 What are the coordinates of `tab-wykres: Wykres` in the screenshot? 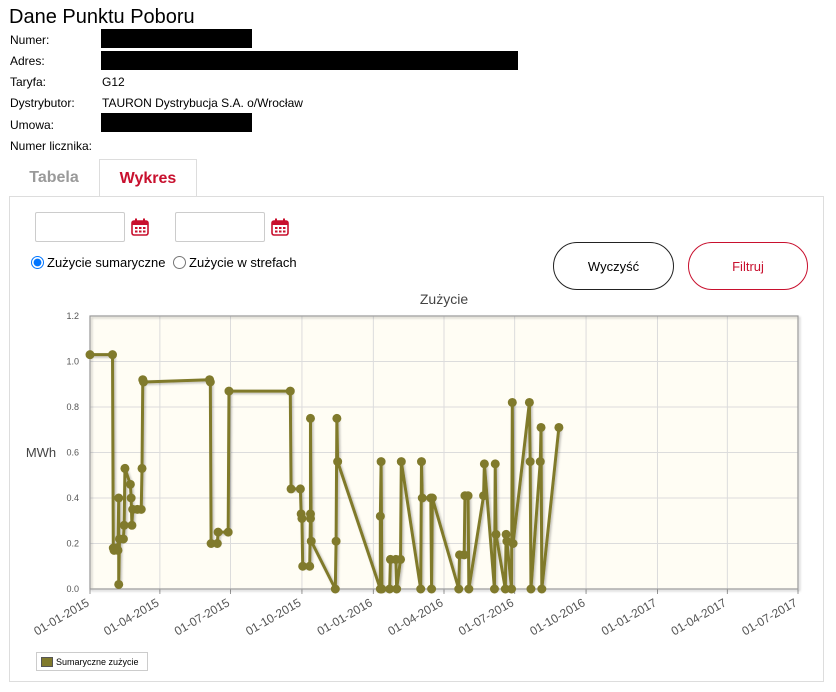 It's located at (148, 178).